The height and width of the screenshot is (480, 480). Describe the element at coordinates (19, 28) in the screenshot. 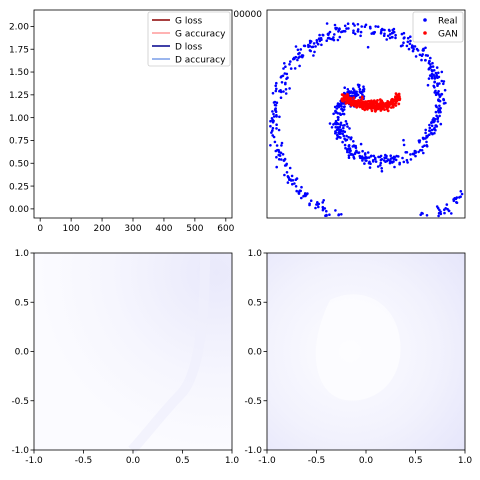

I see `y-tick-label: 2.00` at that location.